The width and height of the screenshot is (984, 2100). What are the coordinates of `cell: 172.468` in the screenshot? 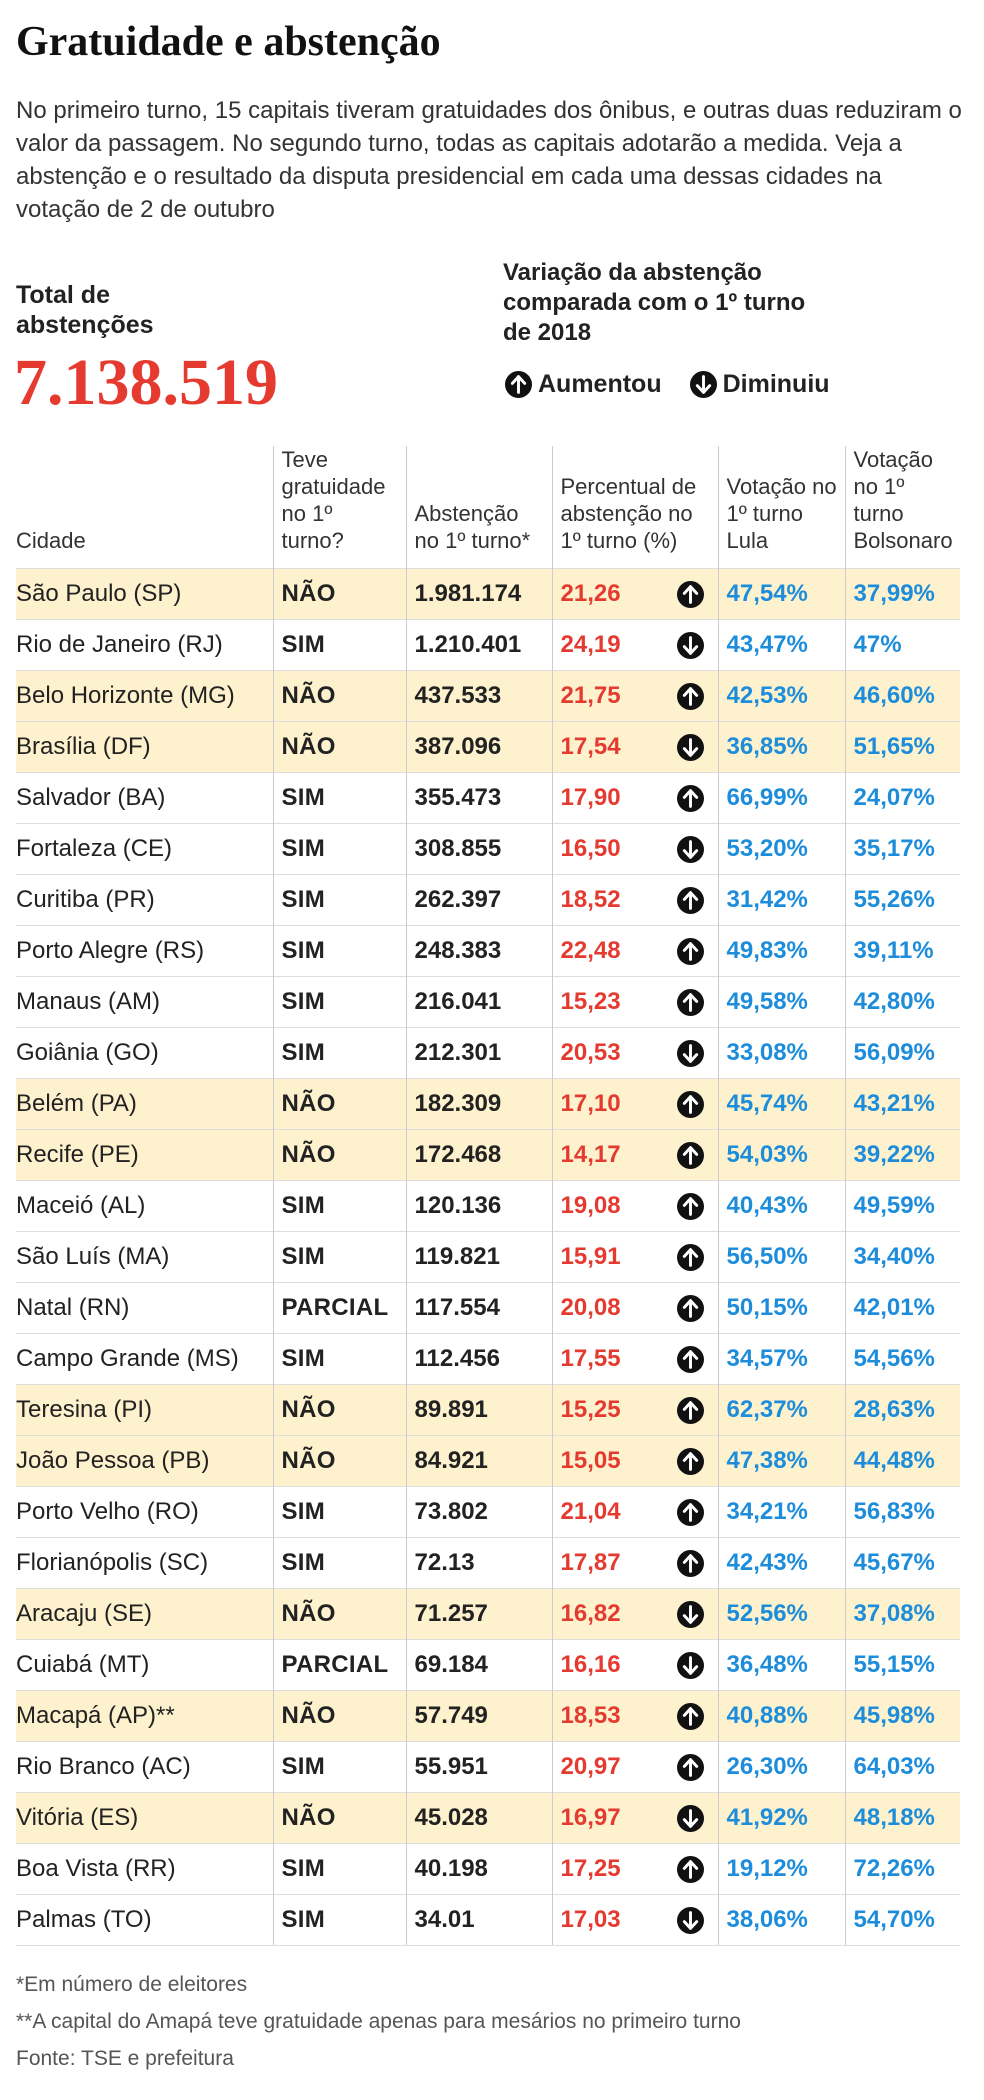 It's located at (478, 1155).